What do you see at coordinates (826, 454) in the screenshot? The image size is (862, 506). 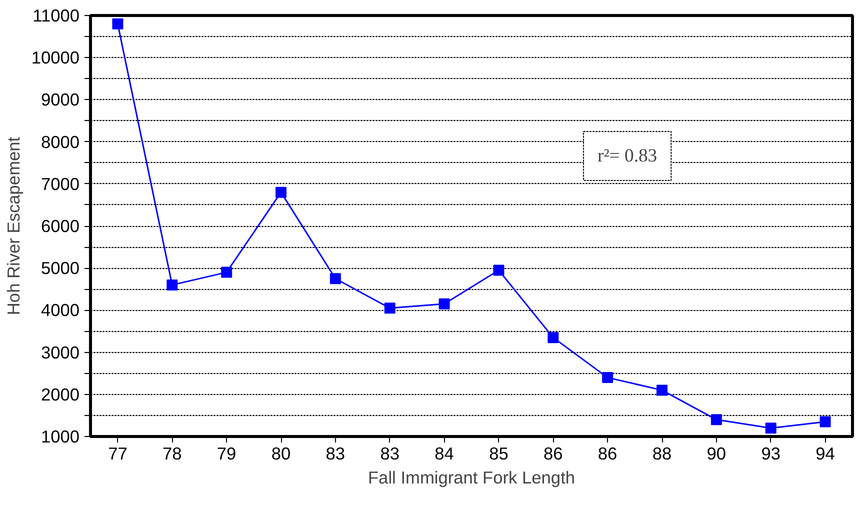 I see `x-tick-label: 94` at bounding box center [826, 454].